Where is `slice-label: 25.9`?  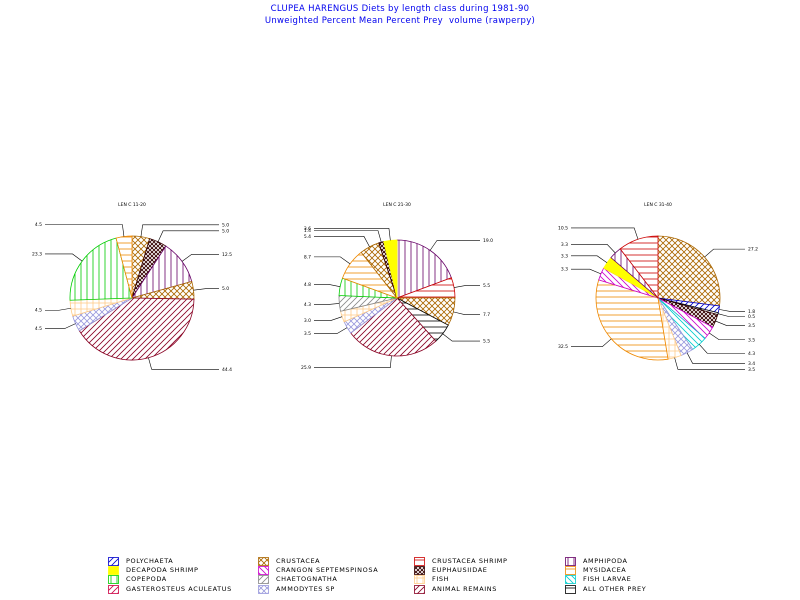 slice-label: 25.9 is located at coordinates (306, 368).